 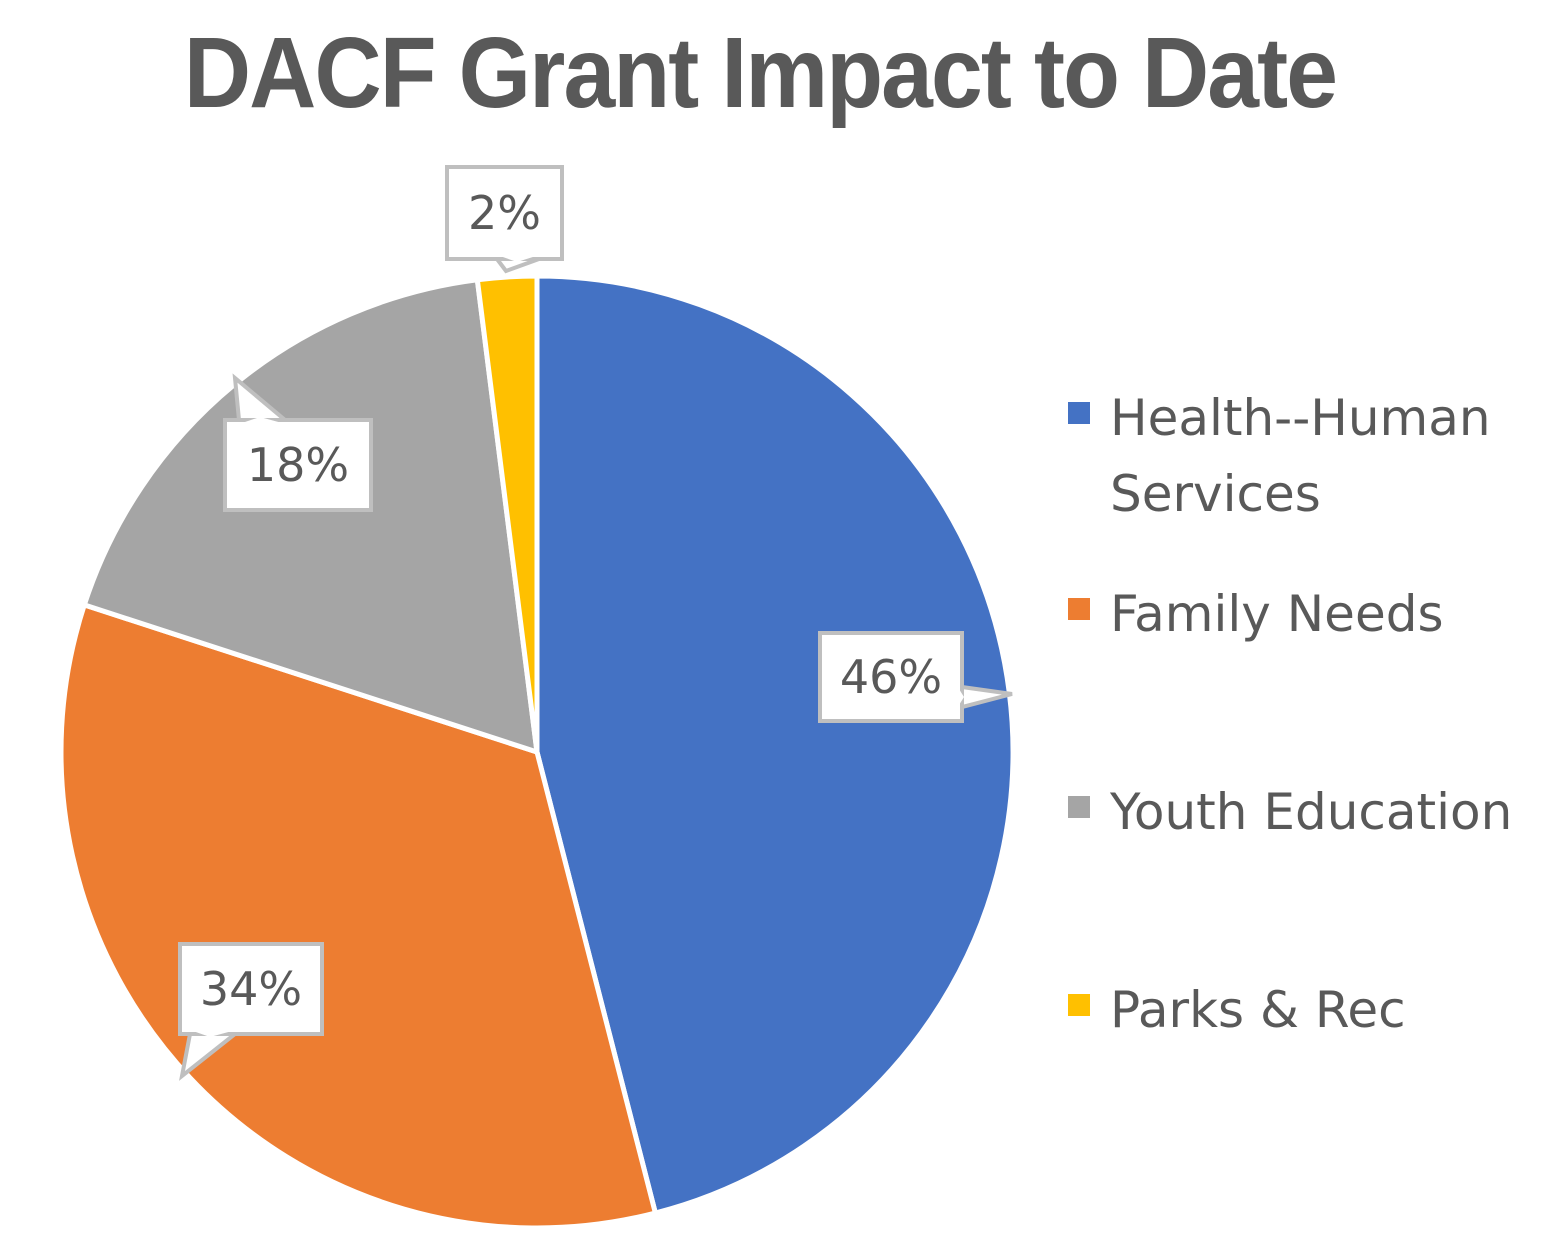 I want to click on legend-swatch-health-human-services, so click(x=1079, y=413).